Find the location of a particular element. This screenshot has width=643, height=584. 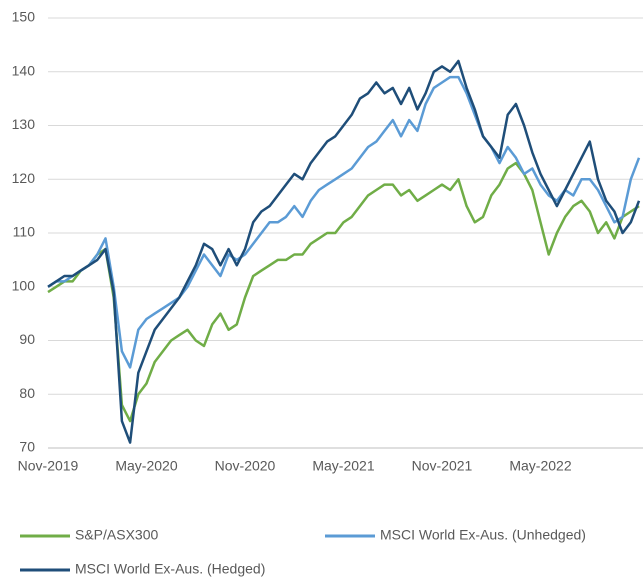

y-tick-label: 100 is located at coordinates (24, 285).